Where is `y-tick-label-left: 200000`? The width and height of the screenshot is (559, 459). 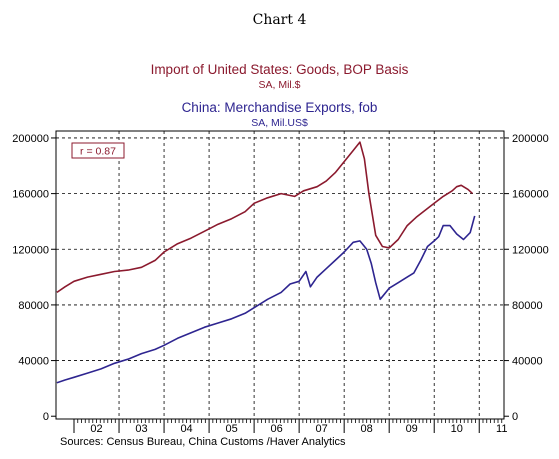 y-tick-label-left: 200000 is located at coordinates (30, 139).